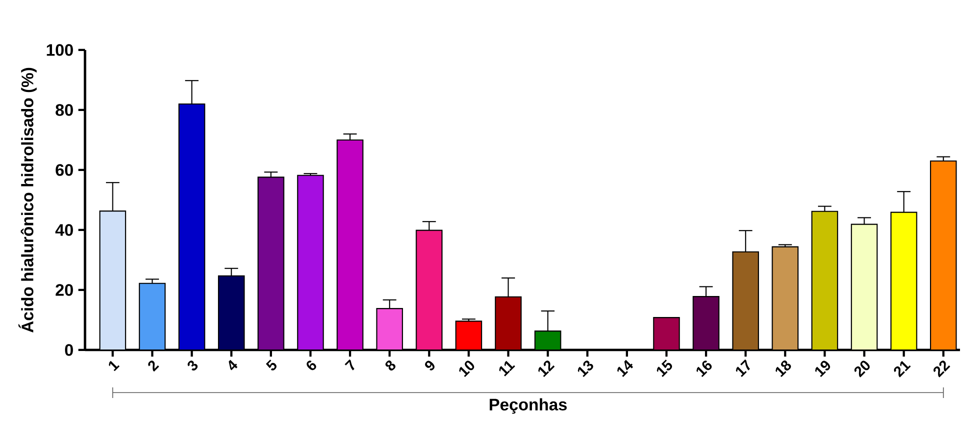 This screenshot has width=967, height=442. I want to click on x-tick-label: 17, so click(743, 368).